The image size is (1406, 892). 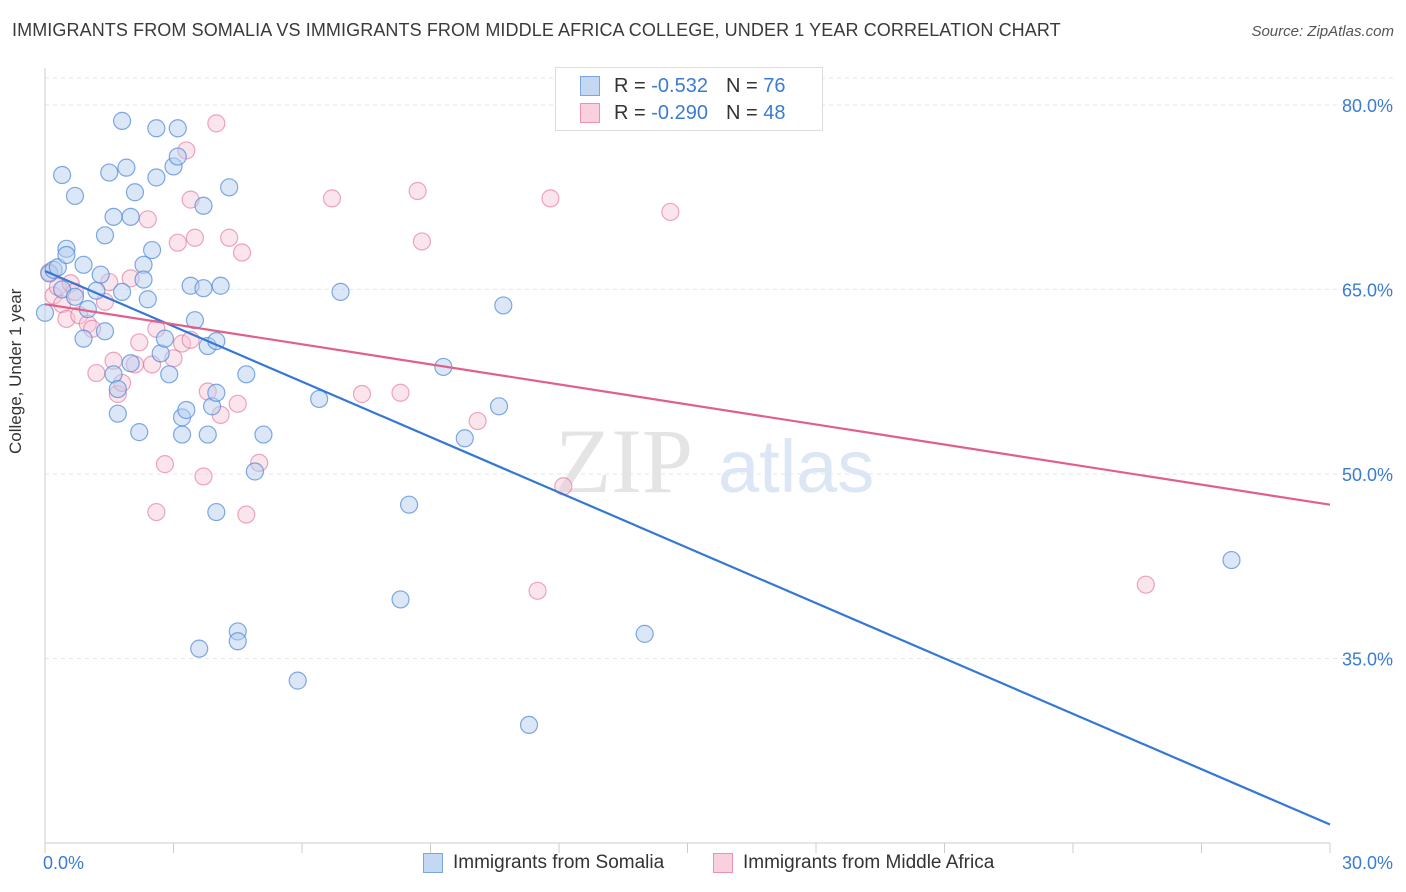 I want to click on watermark-atlas: atlas, so click(x=796, y=466).